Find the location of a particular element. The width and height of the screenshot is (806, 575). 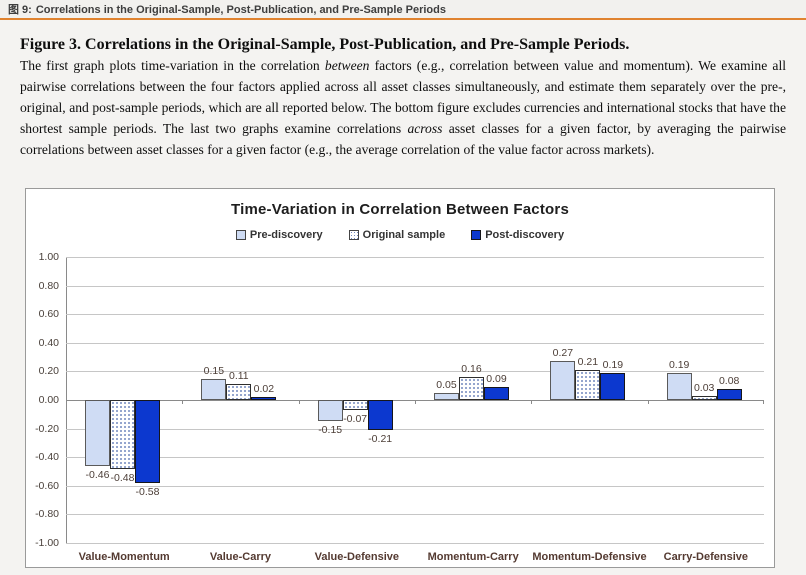

y-tick-label: 1.00 is located at coordinates (48, 257).